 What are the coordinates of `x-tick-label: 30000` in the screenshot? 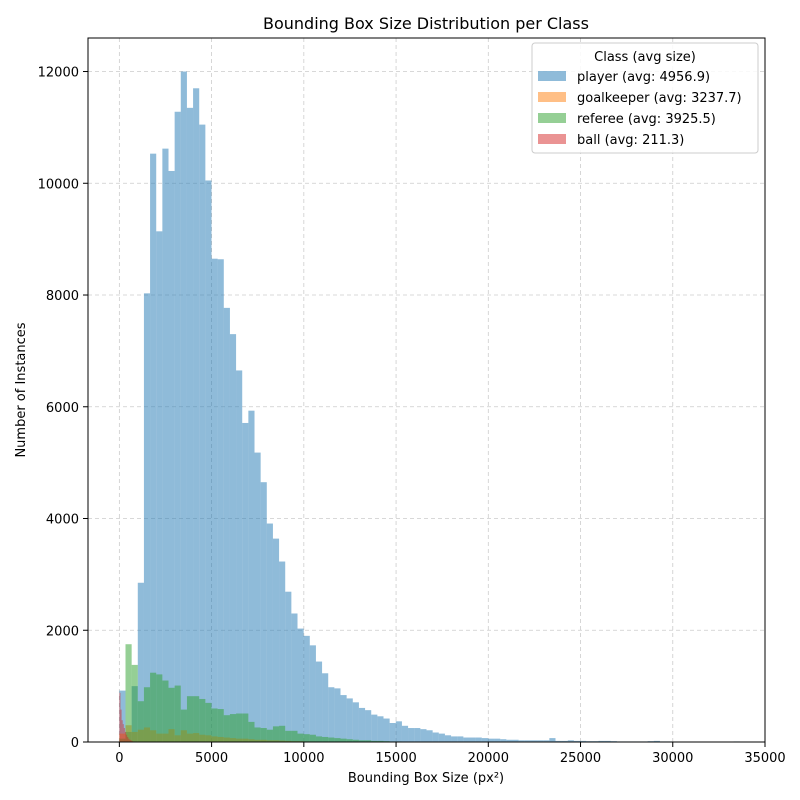 It's located at (672, 758).